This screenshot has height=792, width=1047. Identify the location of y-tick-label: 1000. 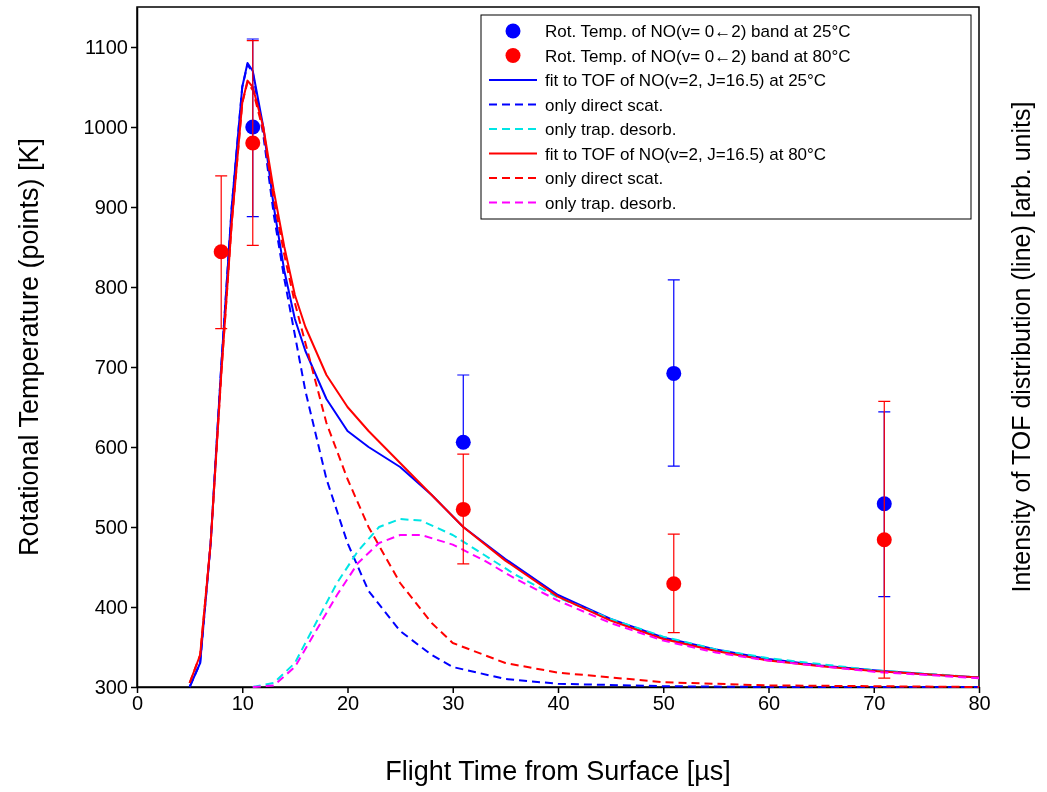
(105, 126).